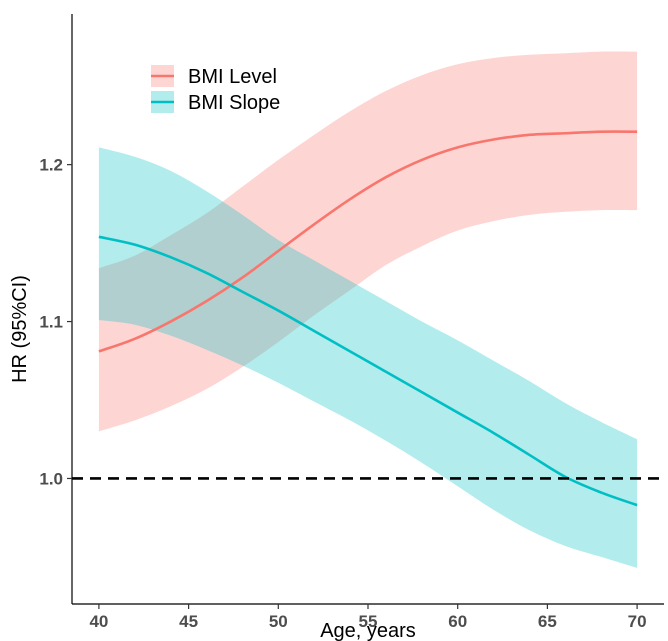 The width and height of the screenshot is (668, 641). What do you see at coordinates (278, 621) in the screenshot?
I see `x-tick-label: 50` at bounding box center [278, 621].